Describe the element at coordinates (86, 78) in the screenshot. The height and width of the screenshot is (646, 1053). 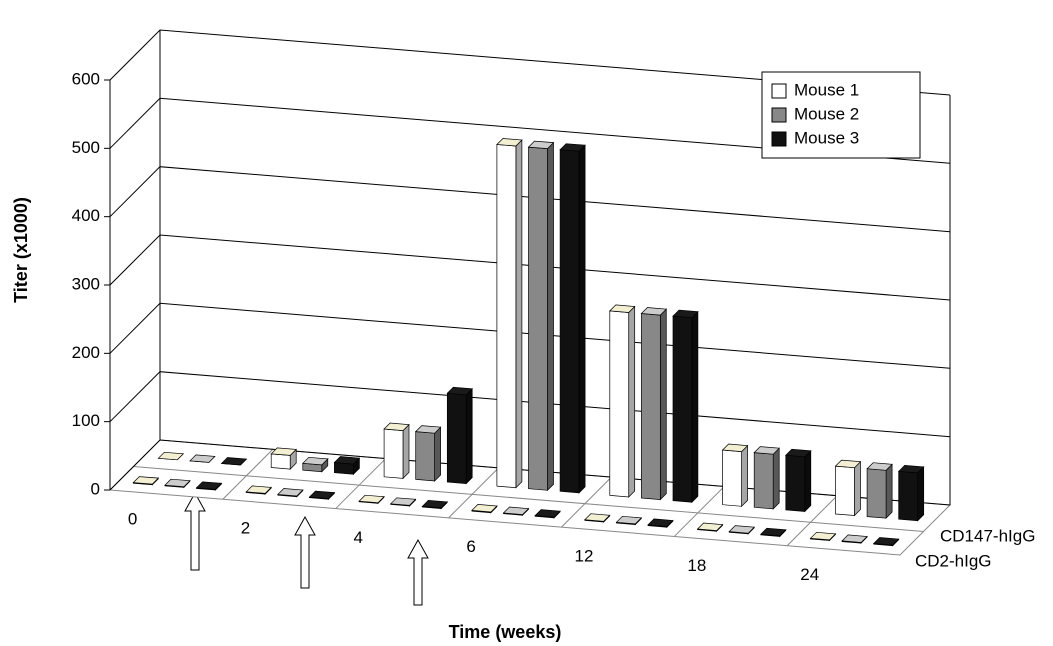
I see `y-tick-label: 600` at that location.